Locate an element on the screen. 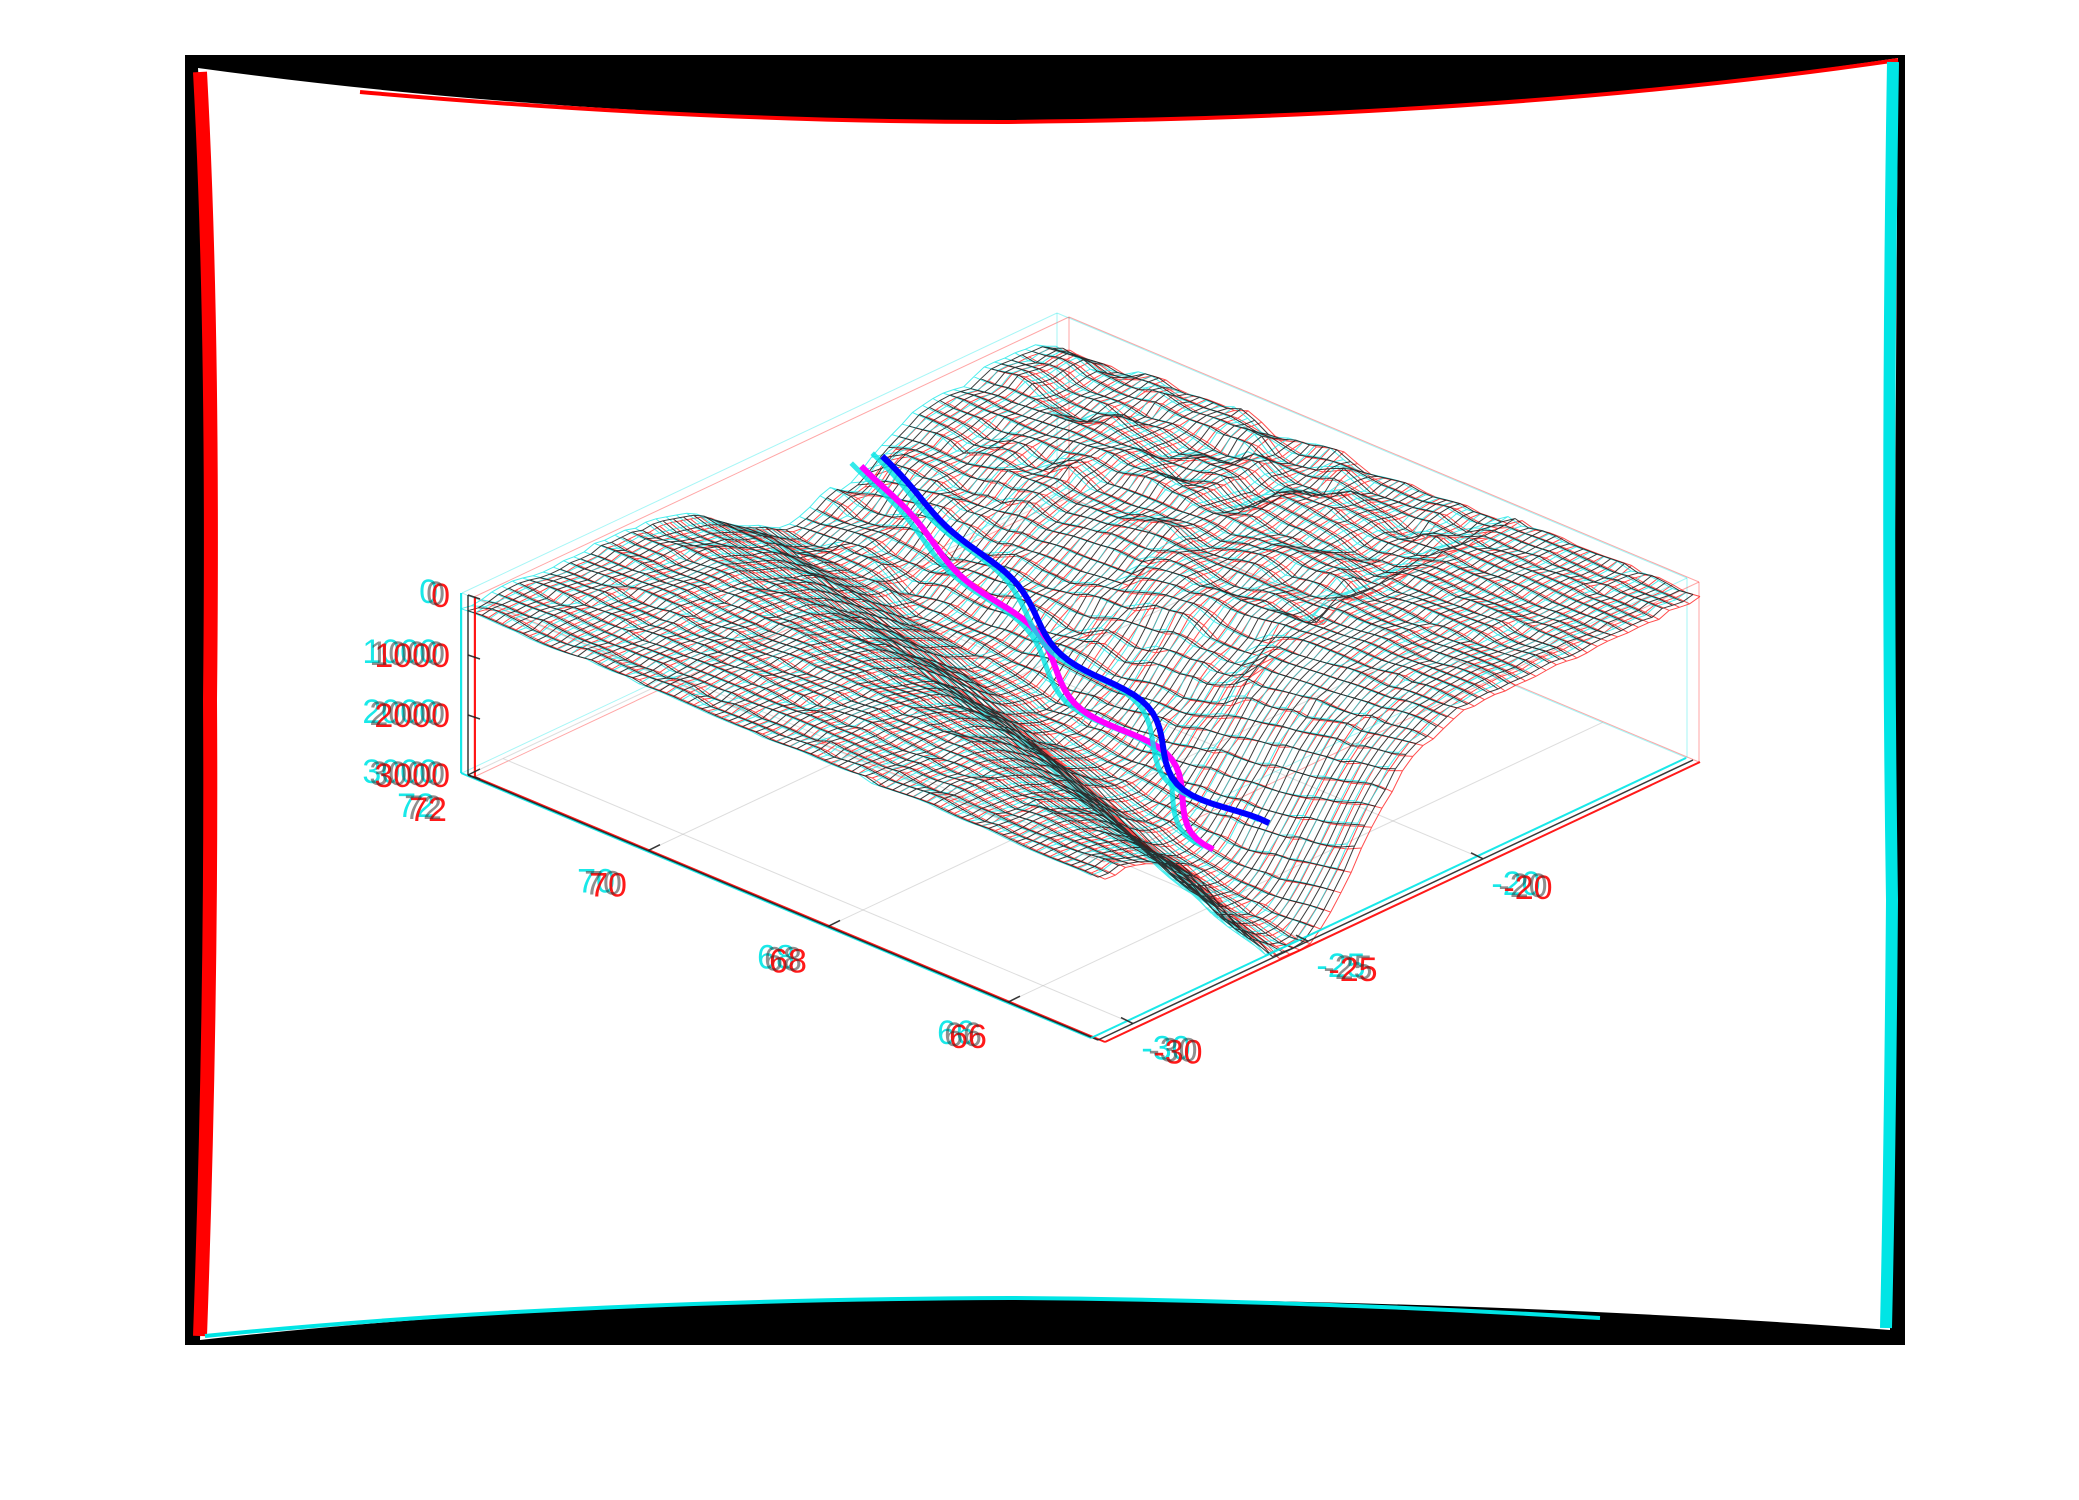 Image resolution: width=2079 pixels, height=1500 pixels. page-edge-cyan-bottom is located at coordinates (902, 1316).